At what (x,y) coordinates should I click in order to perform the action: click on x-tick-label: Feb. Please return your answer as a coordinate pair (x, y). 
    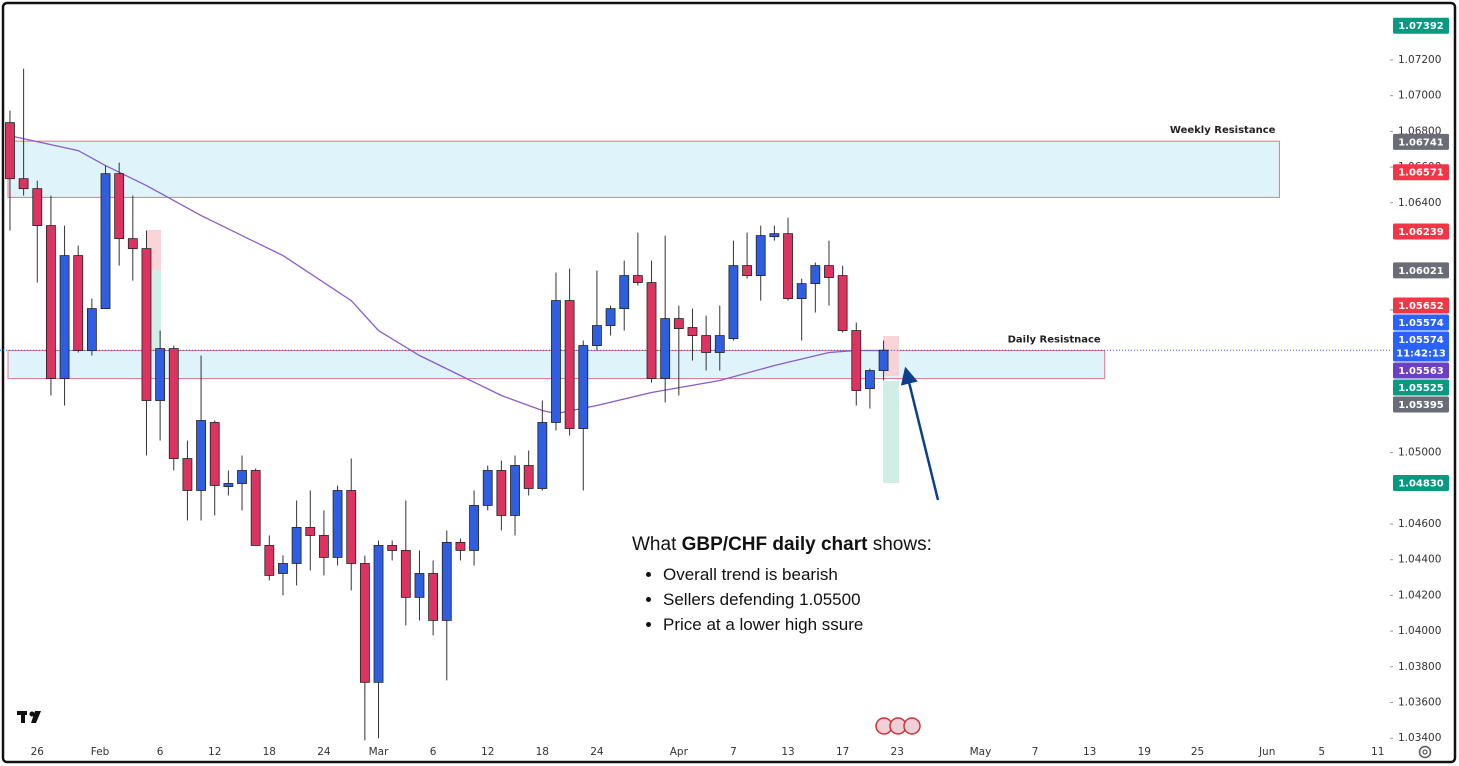
    Looking at the image, I should click on (100, 752).